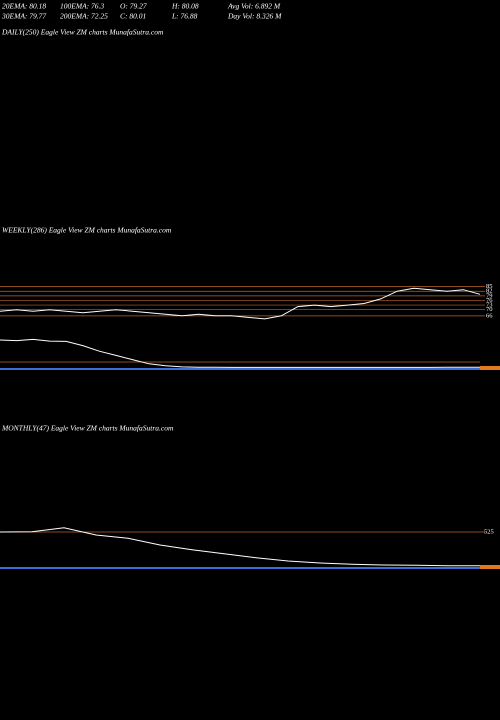 This screenshot has width=500, height=720. Describe the element at coordinates (184, 16) in the screenshot. I see `stat: L: 76.88` at that location.